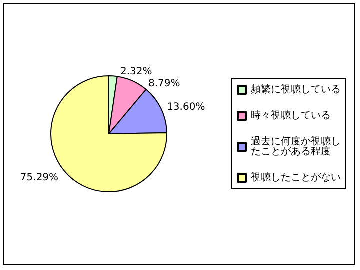  I want to click on legend-label: 視聴したことがない, so click(296, 178).